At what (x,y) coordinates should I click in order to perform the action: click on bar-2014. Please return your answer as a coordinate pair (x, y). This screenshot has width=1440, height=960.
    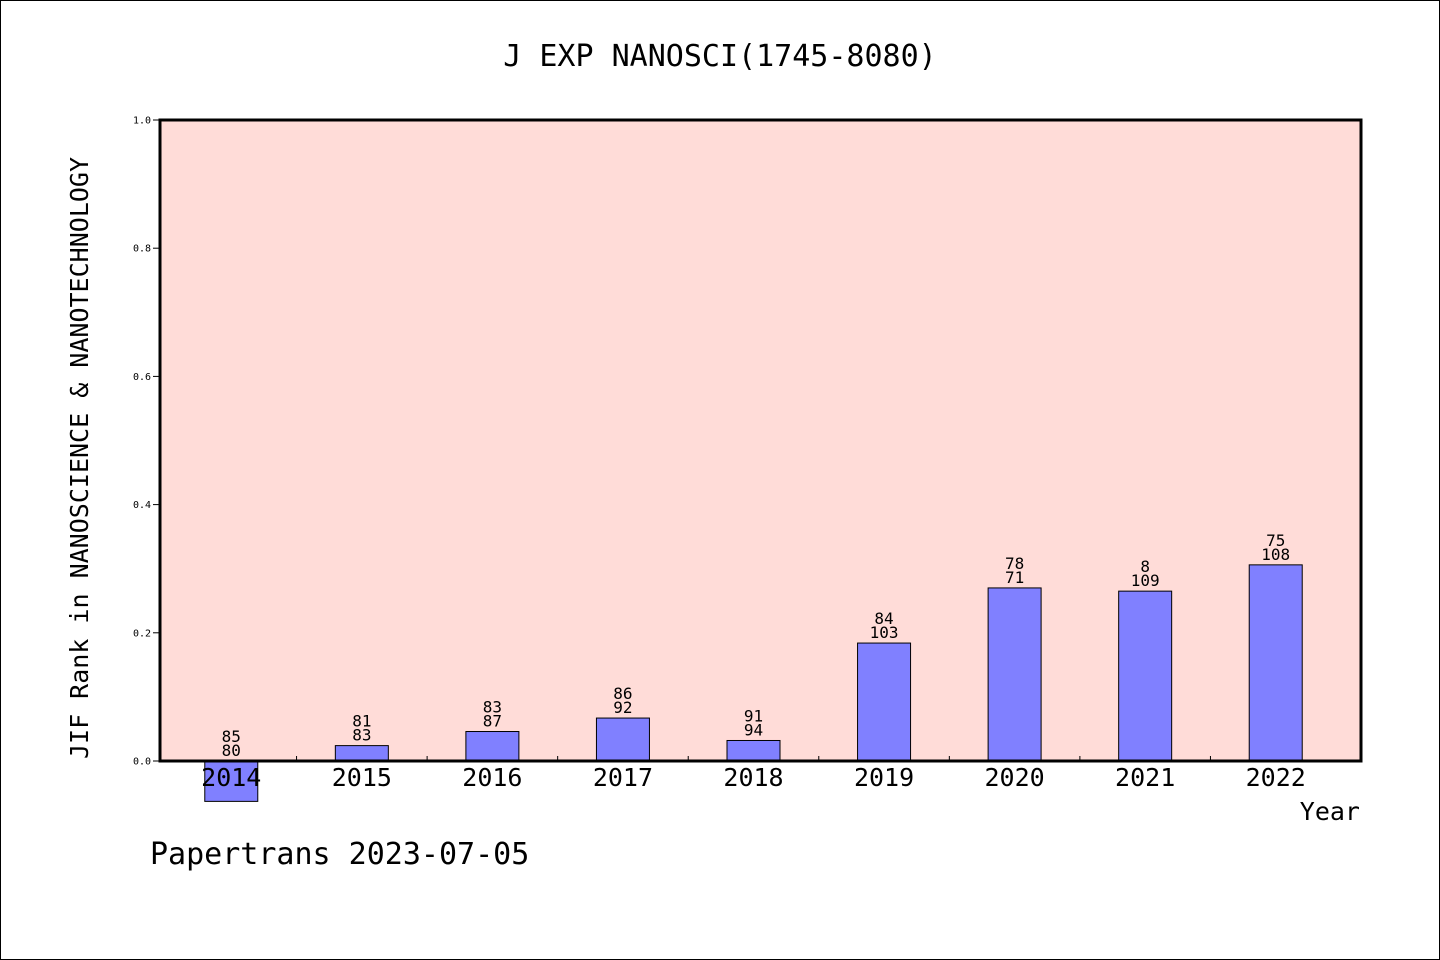
    Looking at the image, I should click on (231, 781).